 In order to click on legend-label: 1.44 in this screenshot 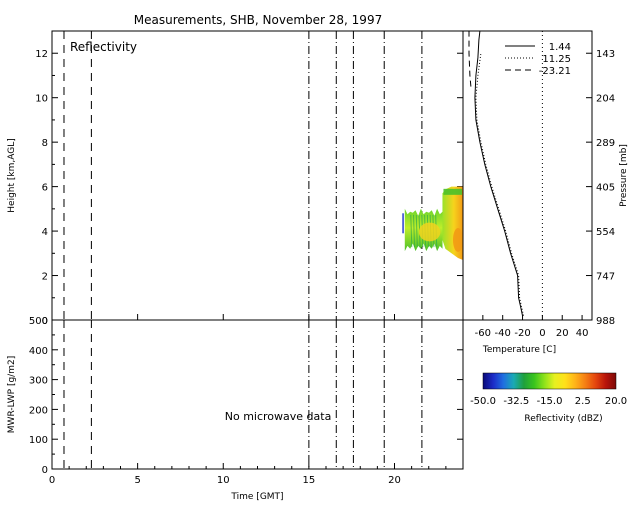, I will do `click(560, 47)`.